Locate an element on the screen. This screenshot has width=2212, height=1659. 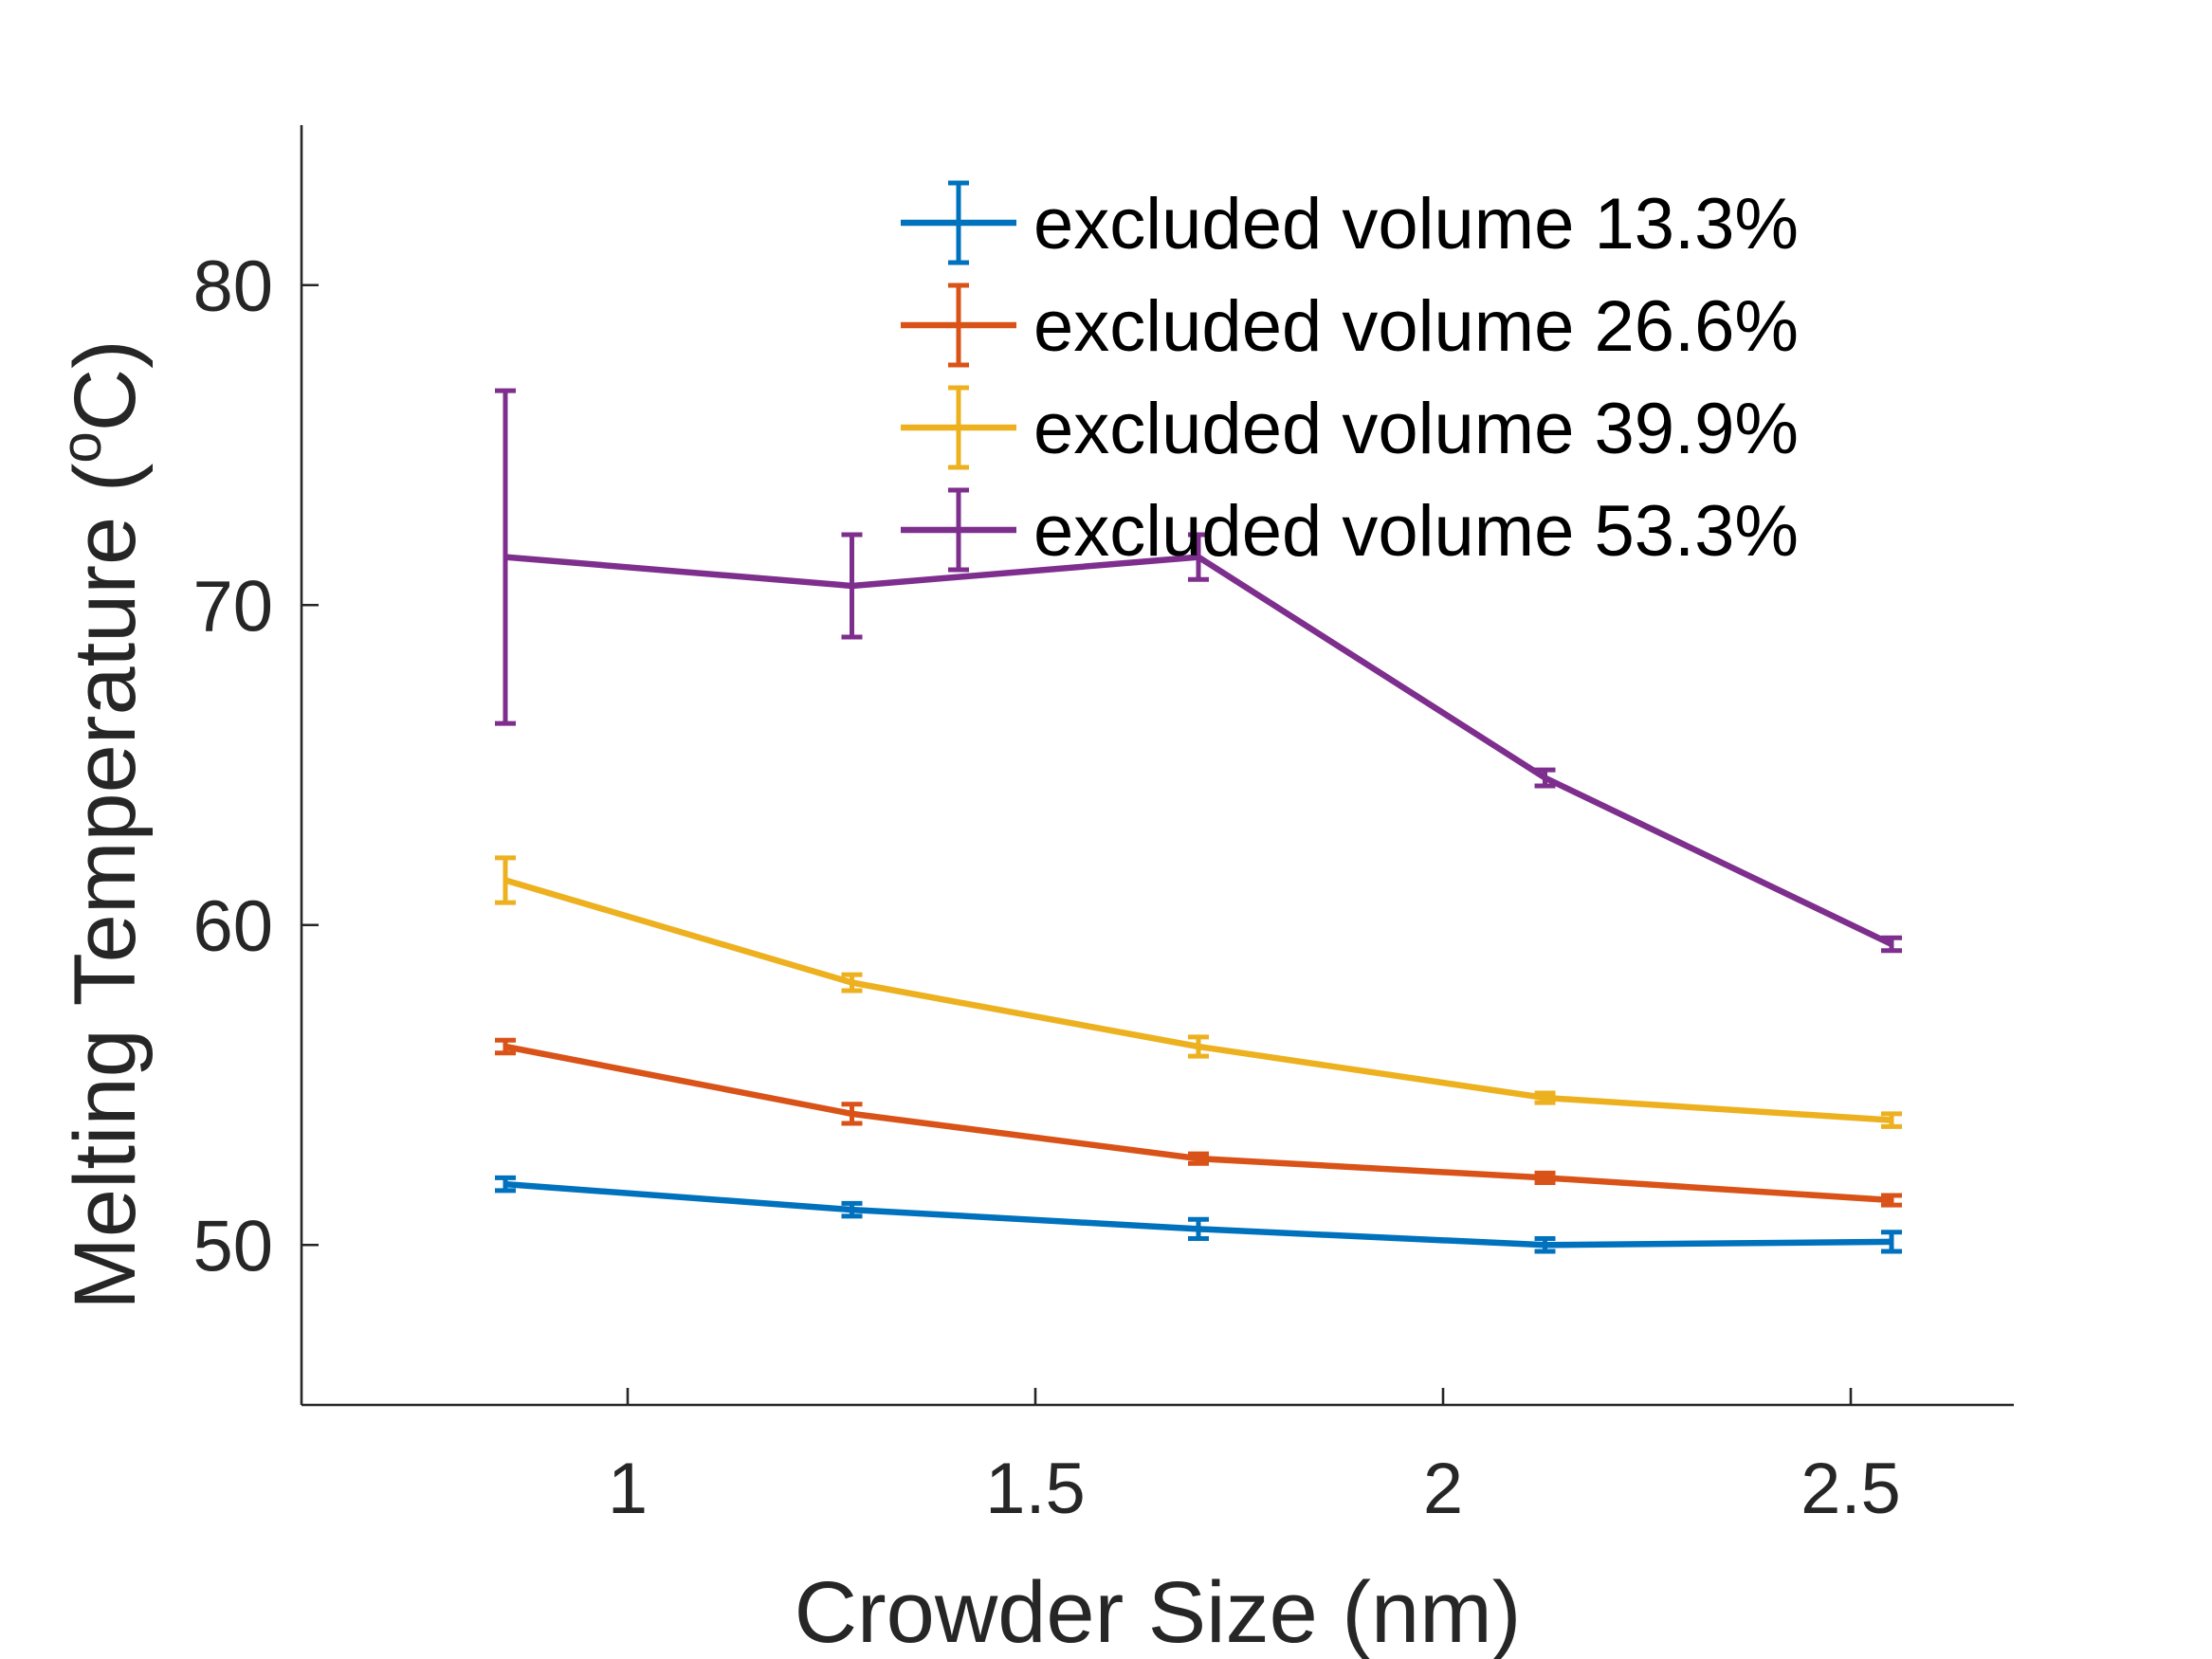
legend-item: excluded volume 39.9% is located at coordinates (1350, 427).